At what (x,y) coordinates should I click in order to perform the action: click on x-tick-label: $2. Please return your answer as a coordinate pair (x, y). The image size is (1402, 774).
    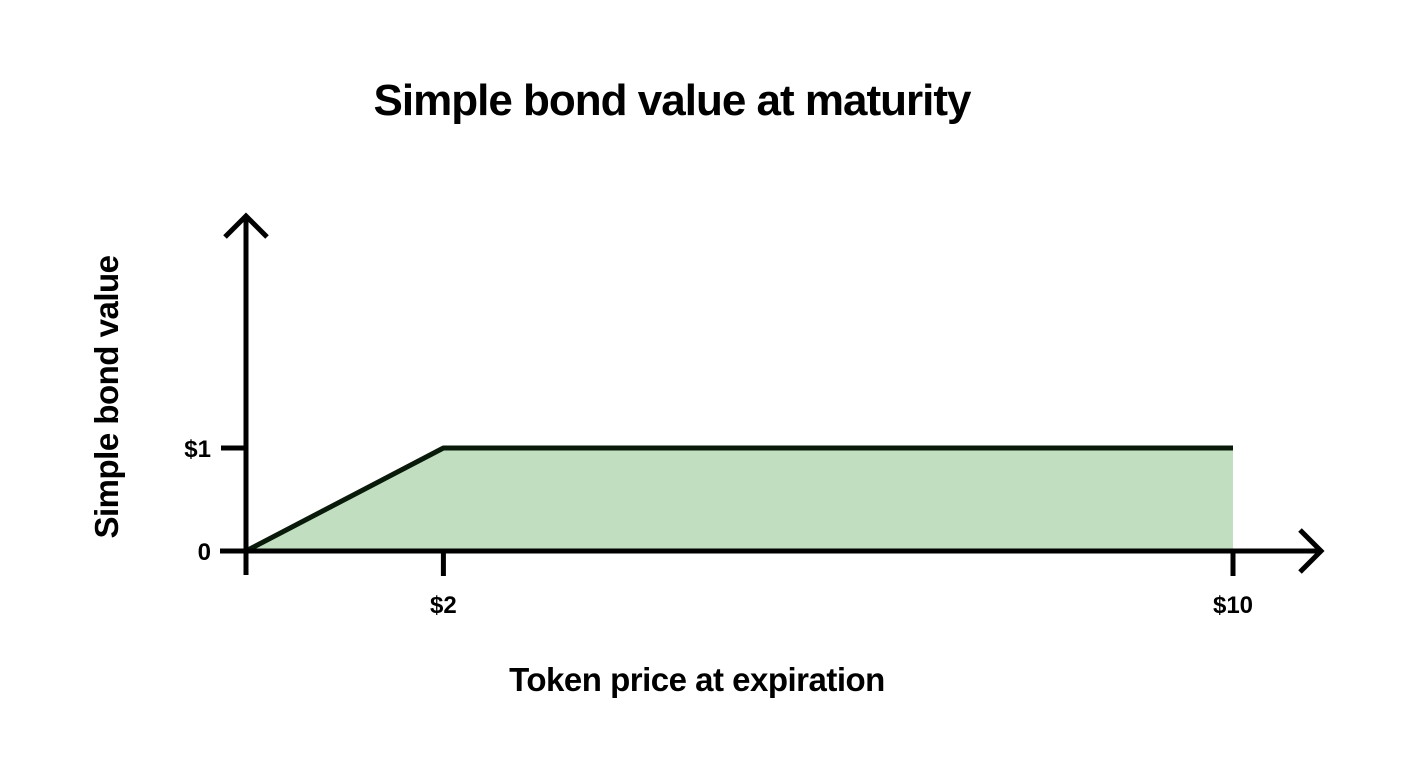
    Looking at the image, I should click on (443, 605).